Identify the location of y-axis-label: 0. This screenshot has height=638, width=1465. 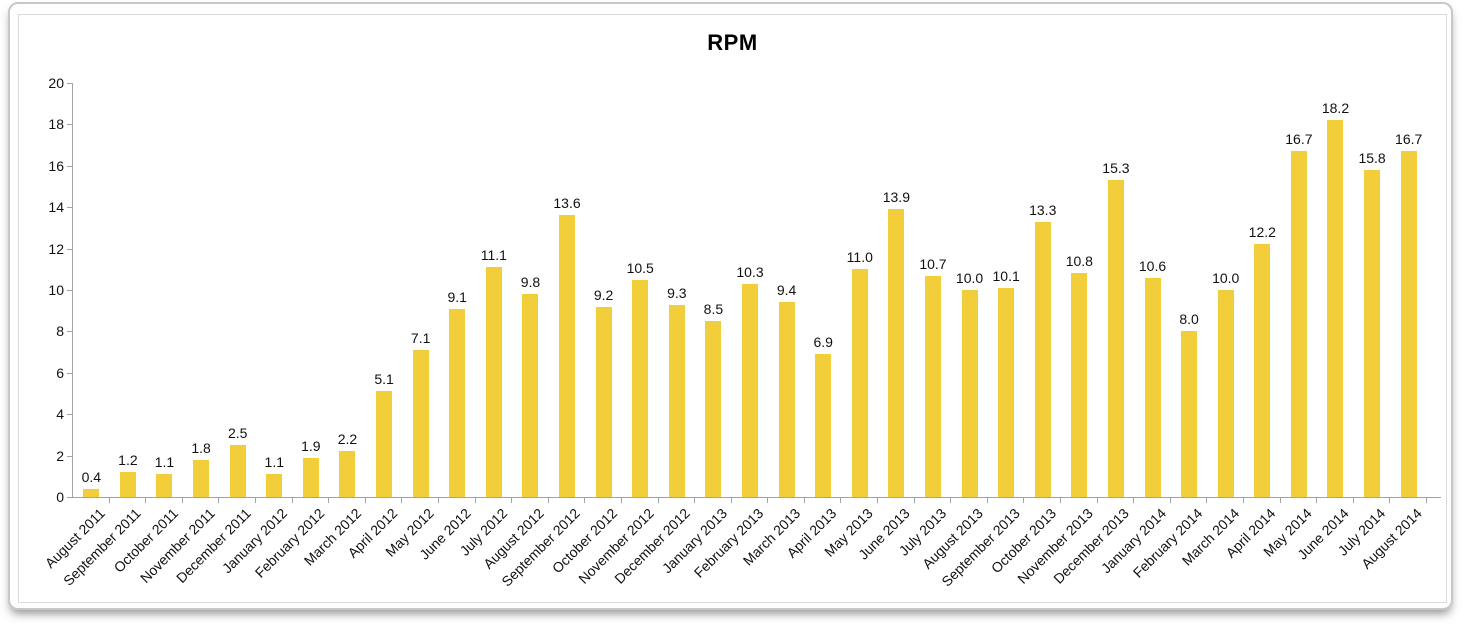
(60, 497).